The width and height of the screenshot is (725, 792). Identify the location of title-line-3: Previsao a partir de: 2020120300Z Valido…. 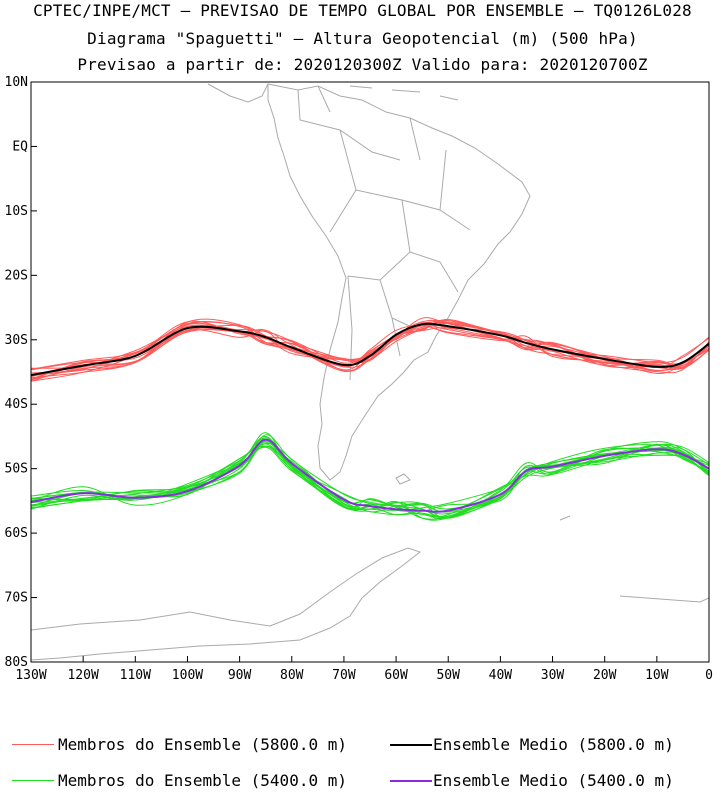
(362, 64).